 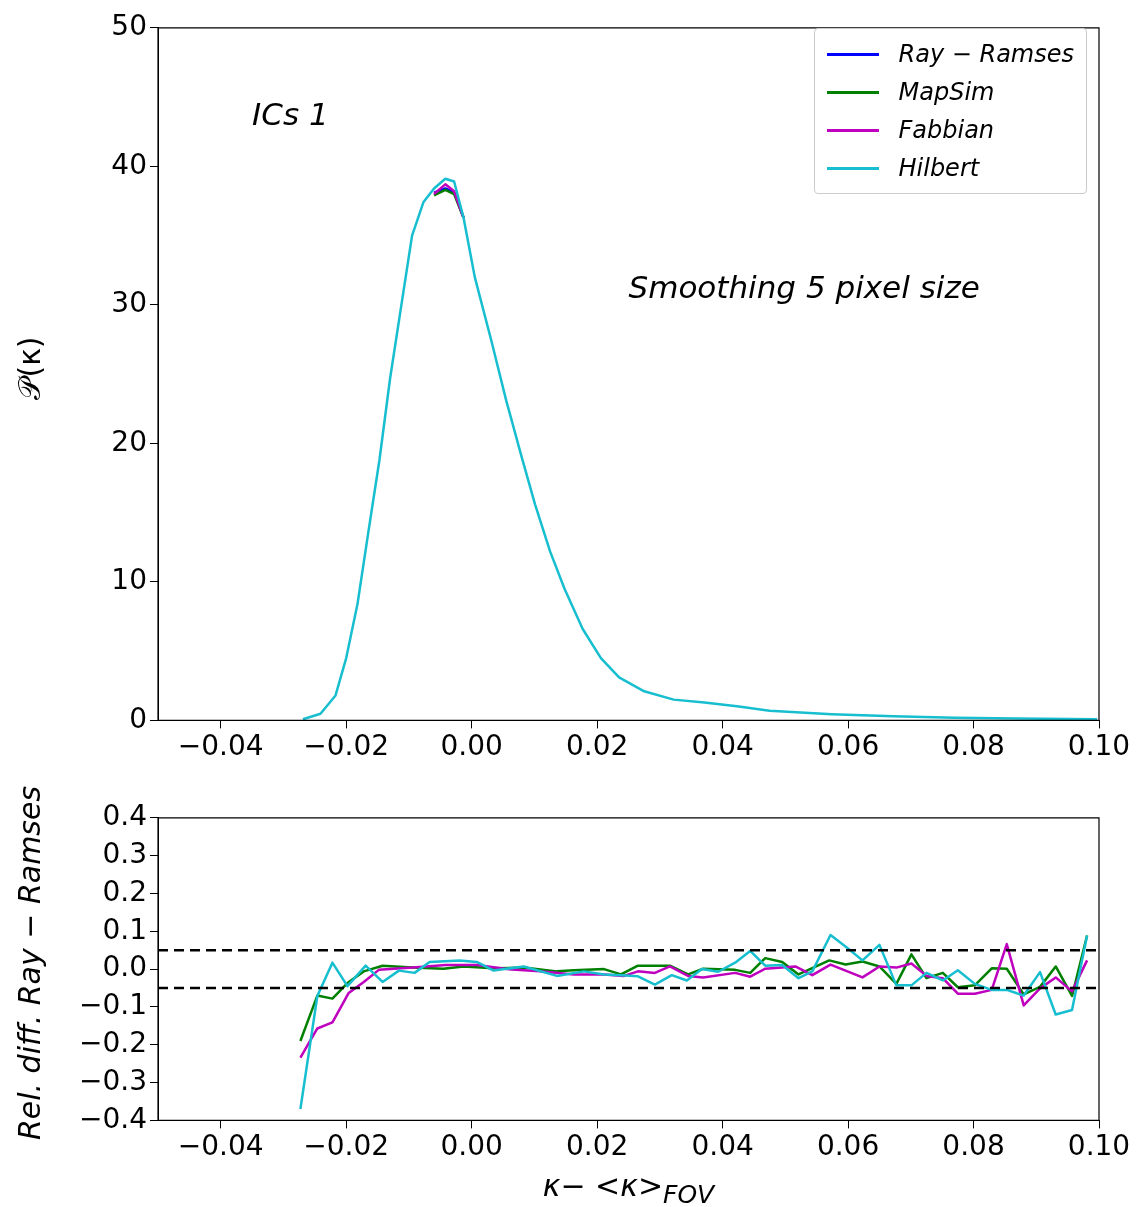 What do you see at coordinates (629, 1187) in the screenshot?
I see `x-axis-title: κ− <κ>$_{FOV}$` at bounding box center [629, 1187].